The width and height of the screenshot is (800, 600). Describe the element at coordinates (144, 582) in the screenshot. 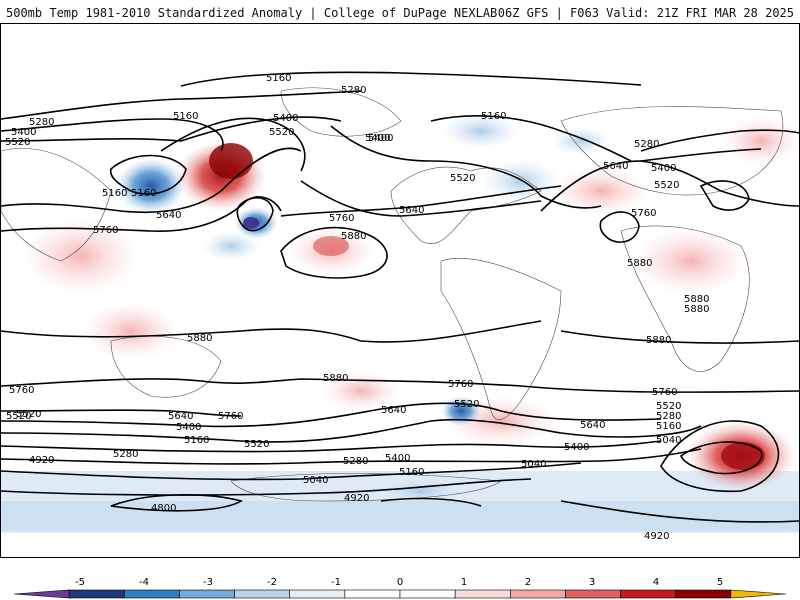

I see `legend-tick-label: -4` at that location.